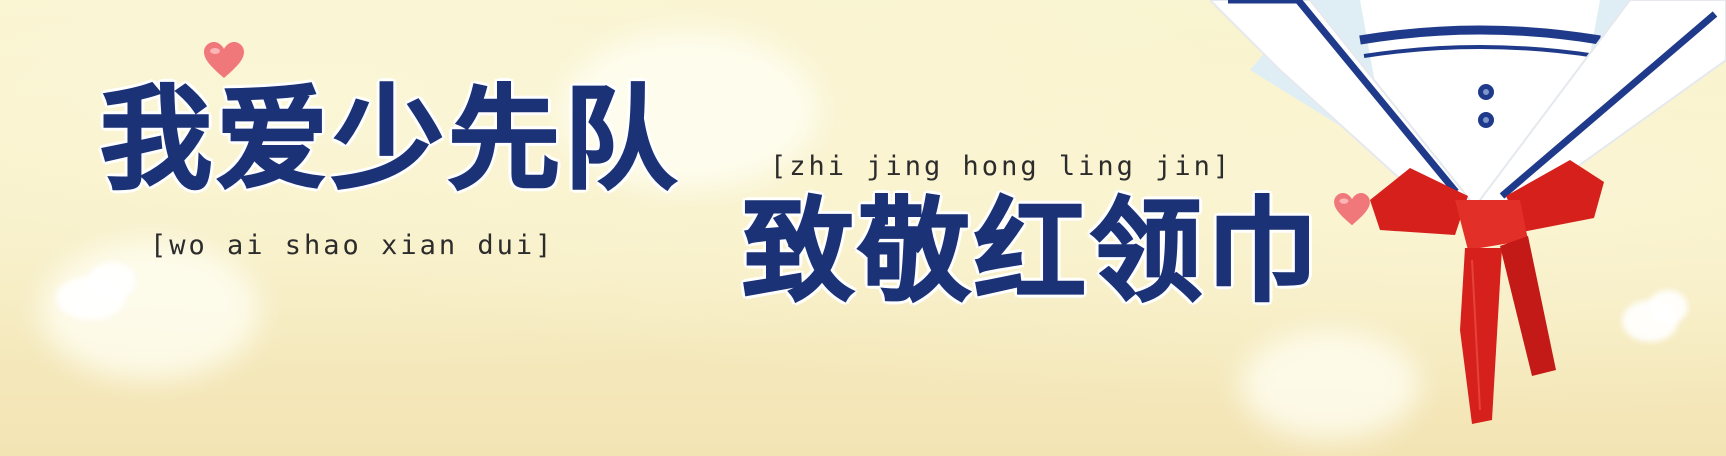 This screenshot has width=1726, height=456. Describe the element at coordinates (1001, 166) in the screenshot. I see `pinyin-line-2: [zhi jing hong ling jin]` at that location.